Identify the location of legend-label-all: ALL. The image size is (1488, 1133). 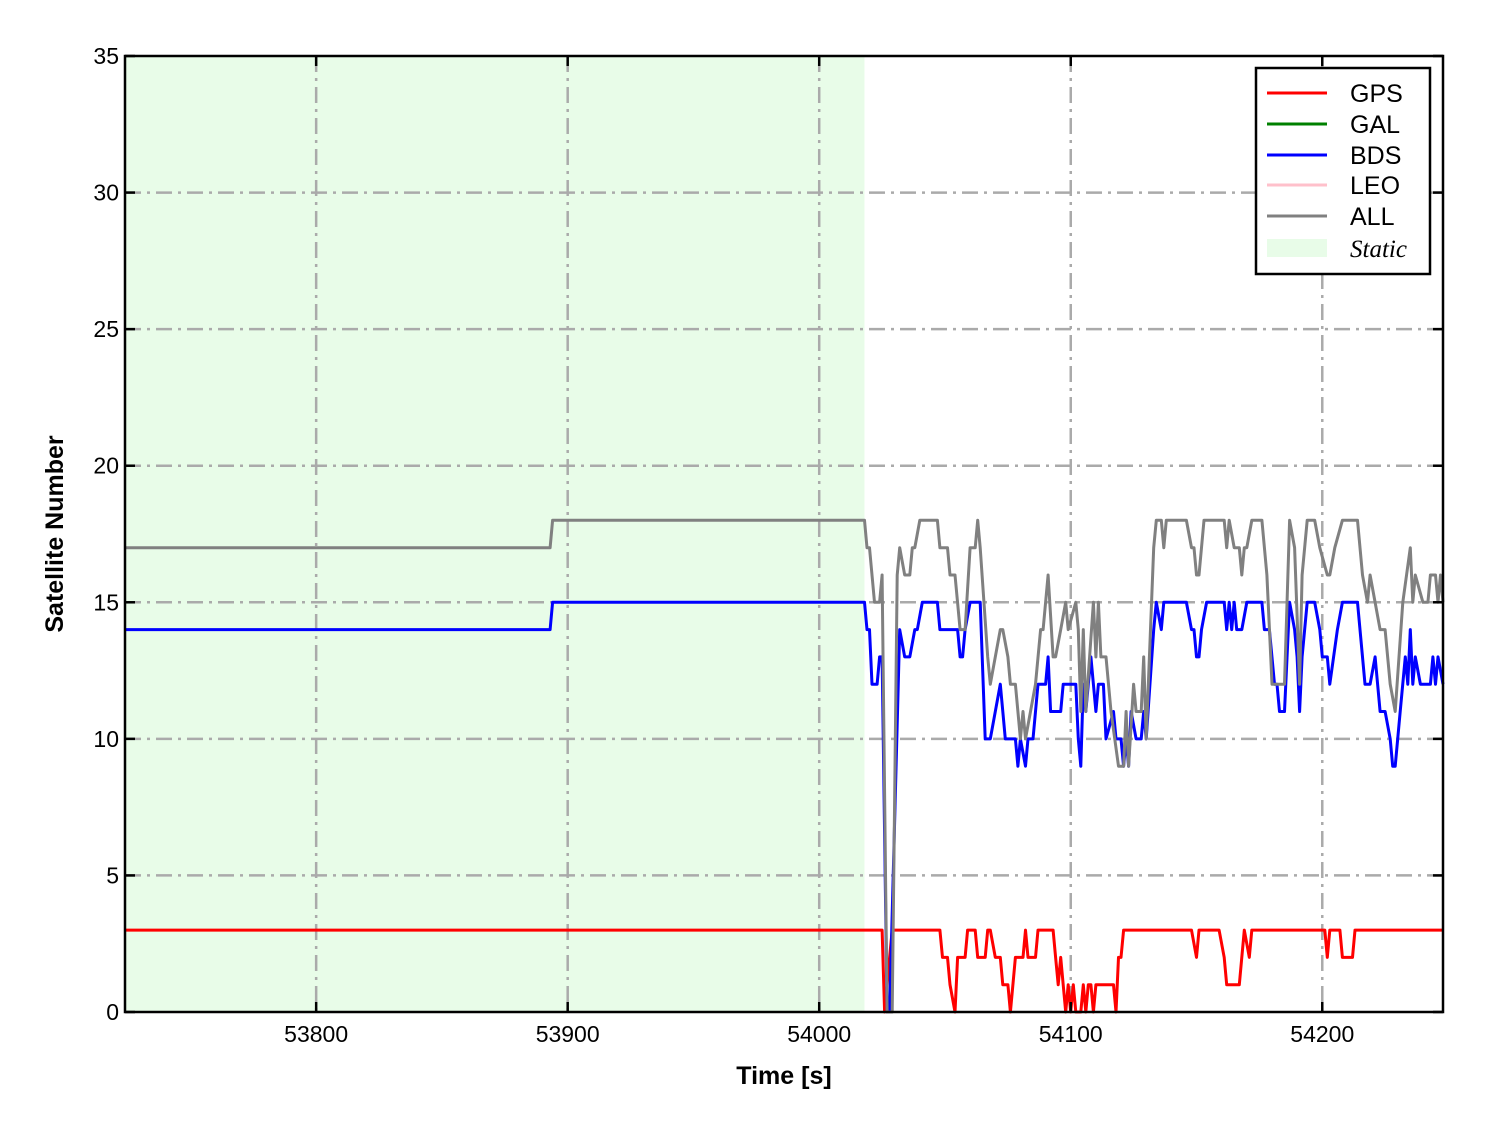
(1372, 217).